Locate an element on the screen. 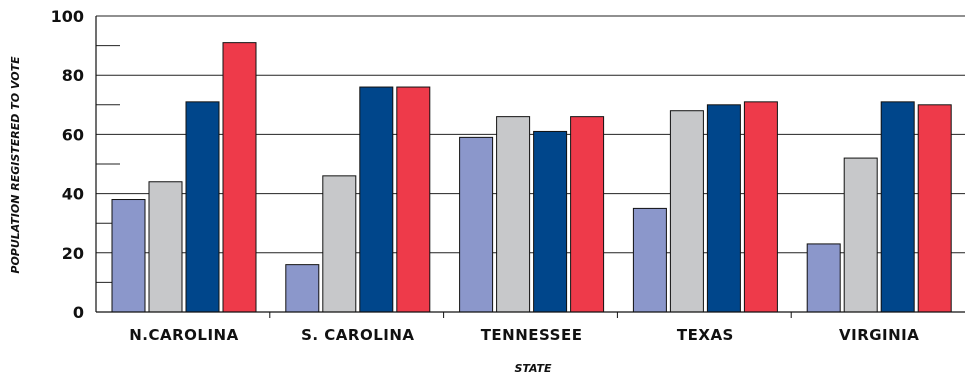 The width and height of the screenshot is (969, 378). y-axis-title: POPULATION REGISTERED TO VOTE is located at coordinates (15, 165).